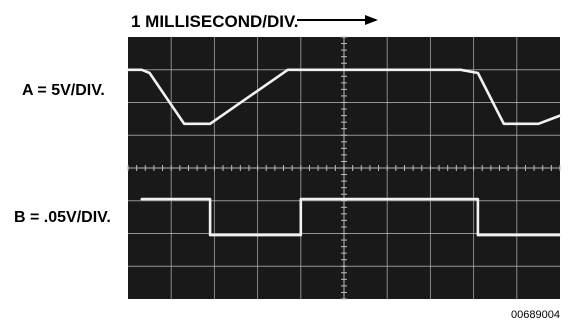 The width and height of the screenshot is (571, 324). I want to click on channel-b-scale-label: B = .05V/DIV., so click(62, 217).